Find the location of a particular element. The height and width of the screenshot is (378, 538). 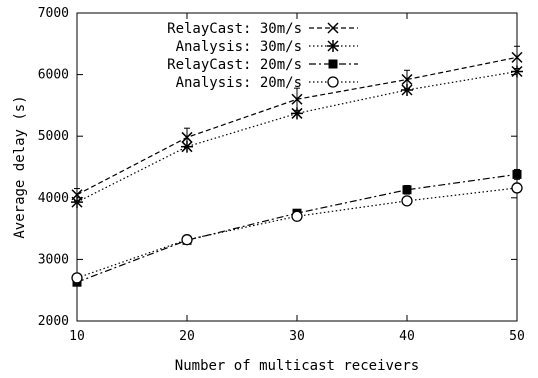

y-tick-label: 3000 is located at coordinates (53, 259).